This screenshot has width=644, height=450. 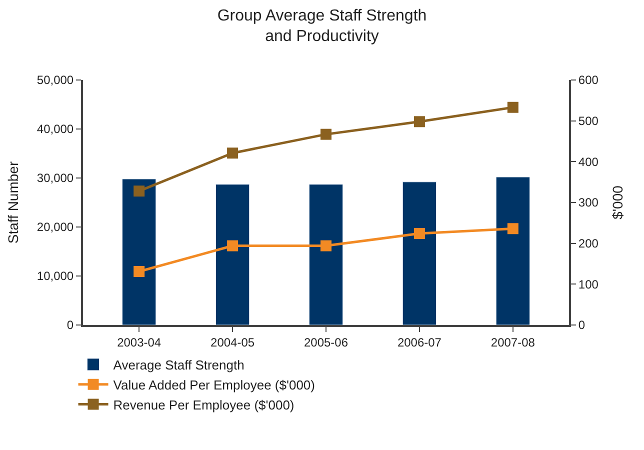 I want to click on x-tick-label: 2004-05, so click(x=232, y=342).